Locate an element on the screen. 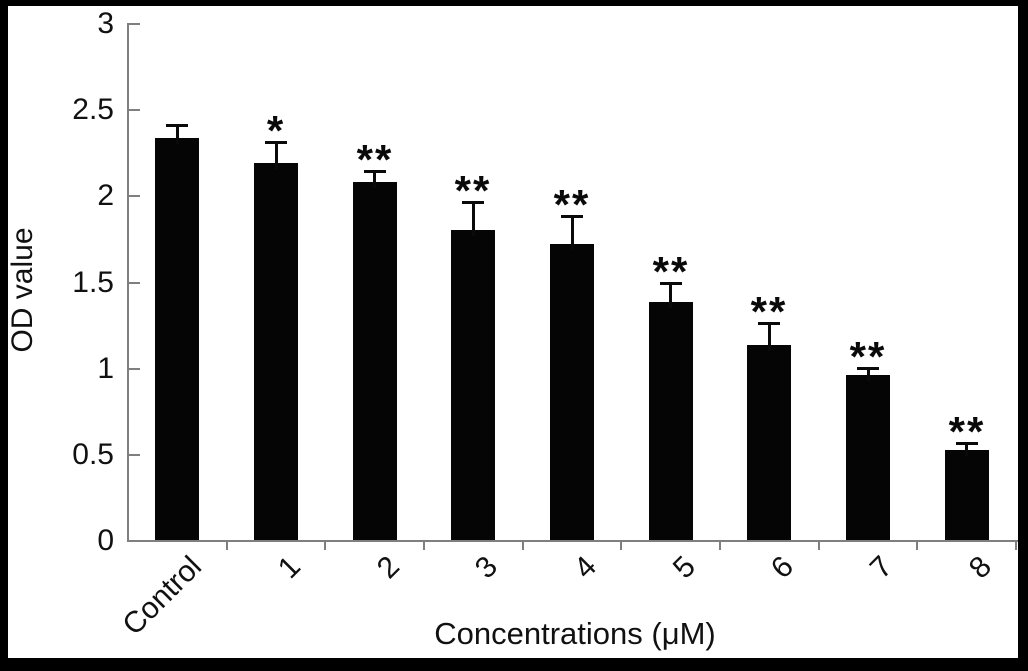  x-category-label: 1 is located at coordinates (290, 568).